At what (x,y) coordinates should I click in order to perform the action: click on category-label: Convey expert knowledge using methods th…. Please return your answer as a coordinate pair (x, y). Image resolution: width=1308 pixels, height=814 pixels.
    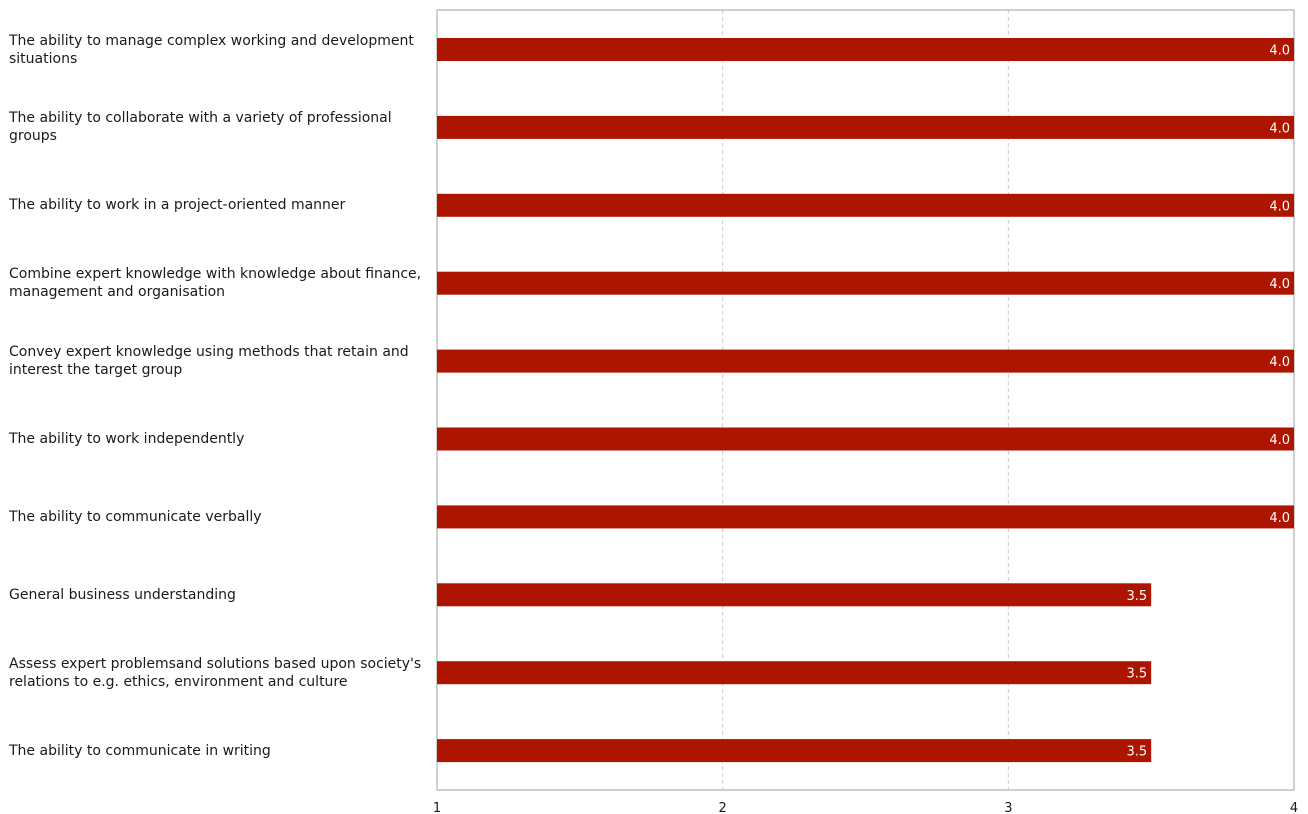
    Looking at the image, I should click on (209, 361).